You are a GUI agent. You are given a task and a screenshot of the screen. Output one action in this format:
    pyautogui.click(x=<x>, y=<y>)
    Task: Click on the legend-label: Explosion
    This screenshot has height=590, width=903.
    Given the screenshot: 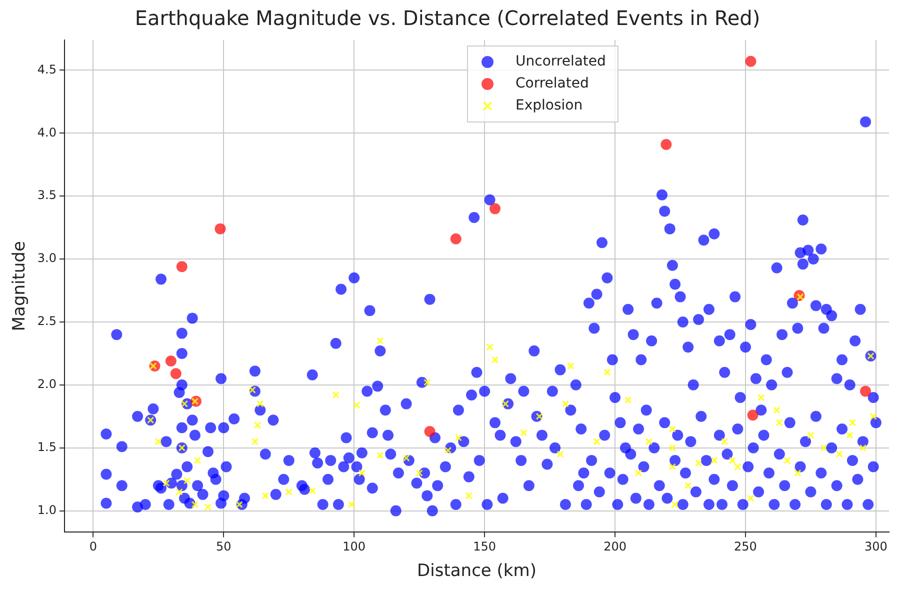 What is the action you would take?
    pyautogui.click(x=549, y=106)
    